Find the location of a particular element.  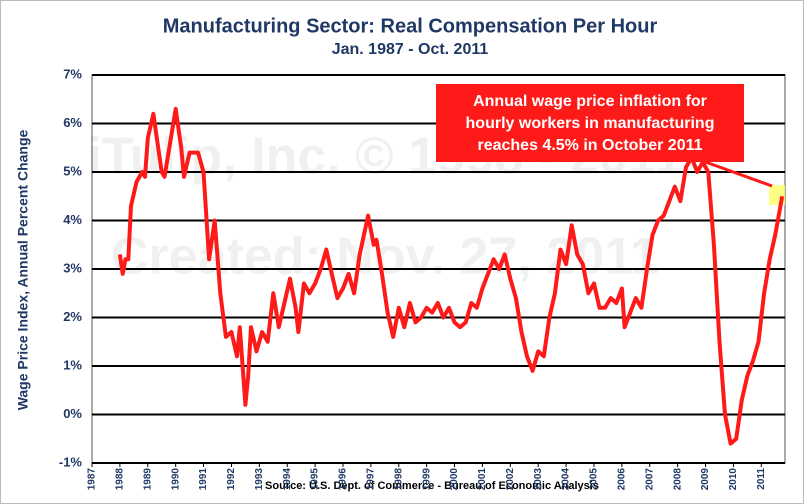

x-tick-label: 1996 is located at coordinates (343, 479).